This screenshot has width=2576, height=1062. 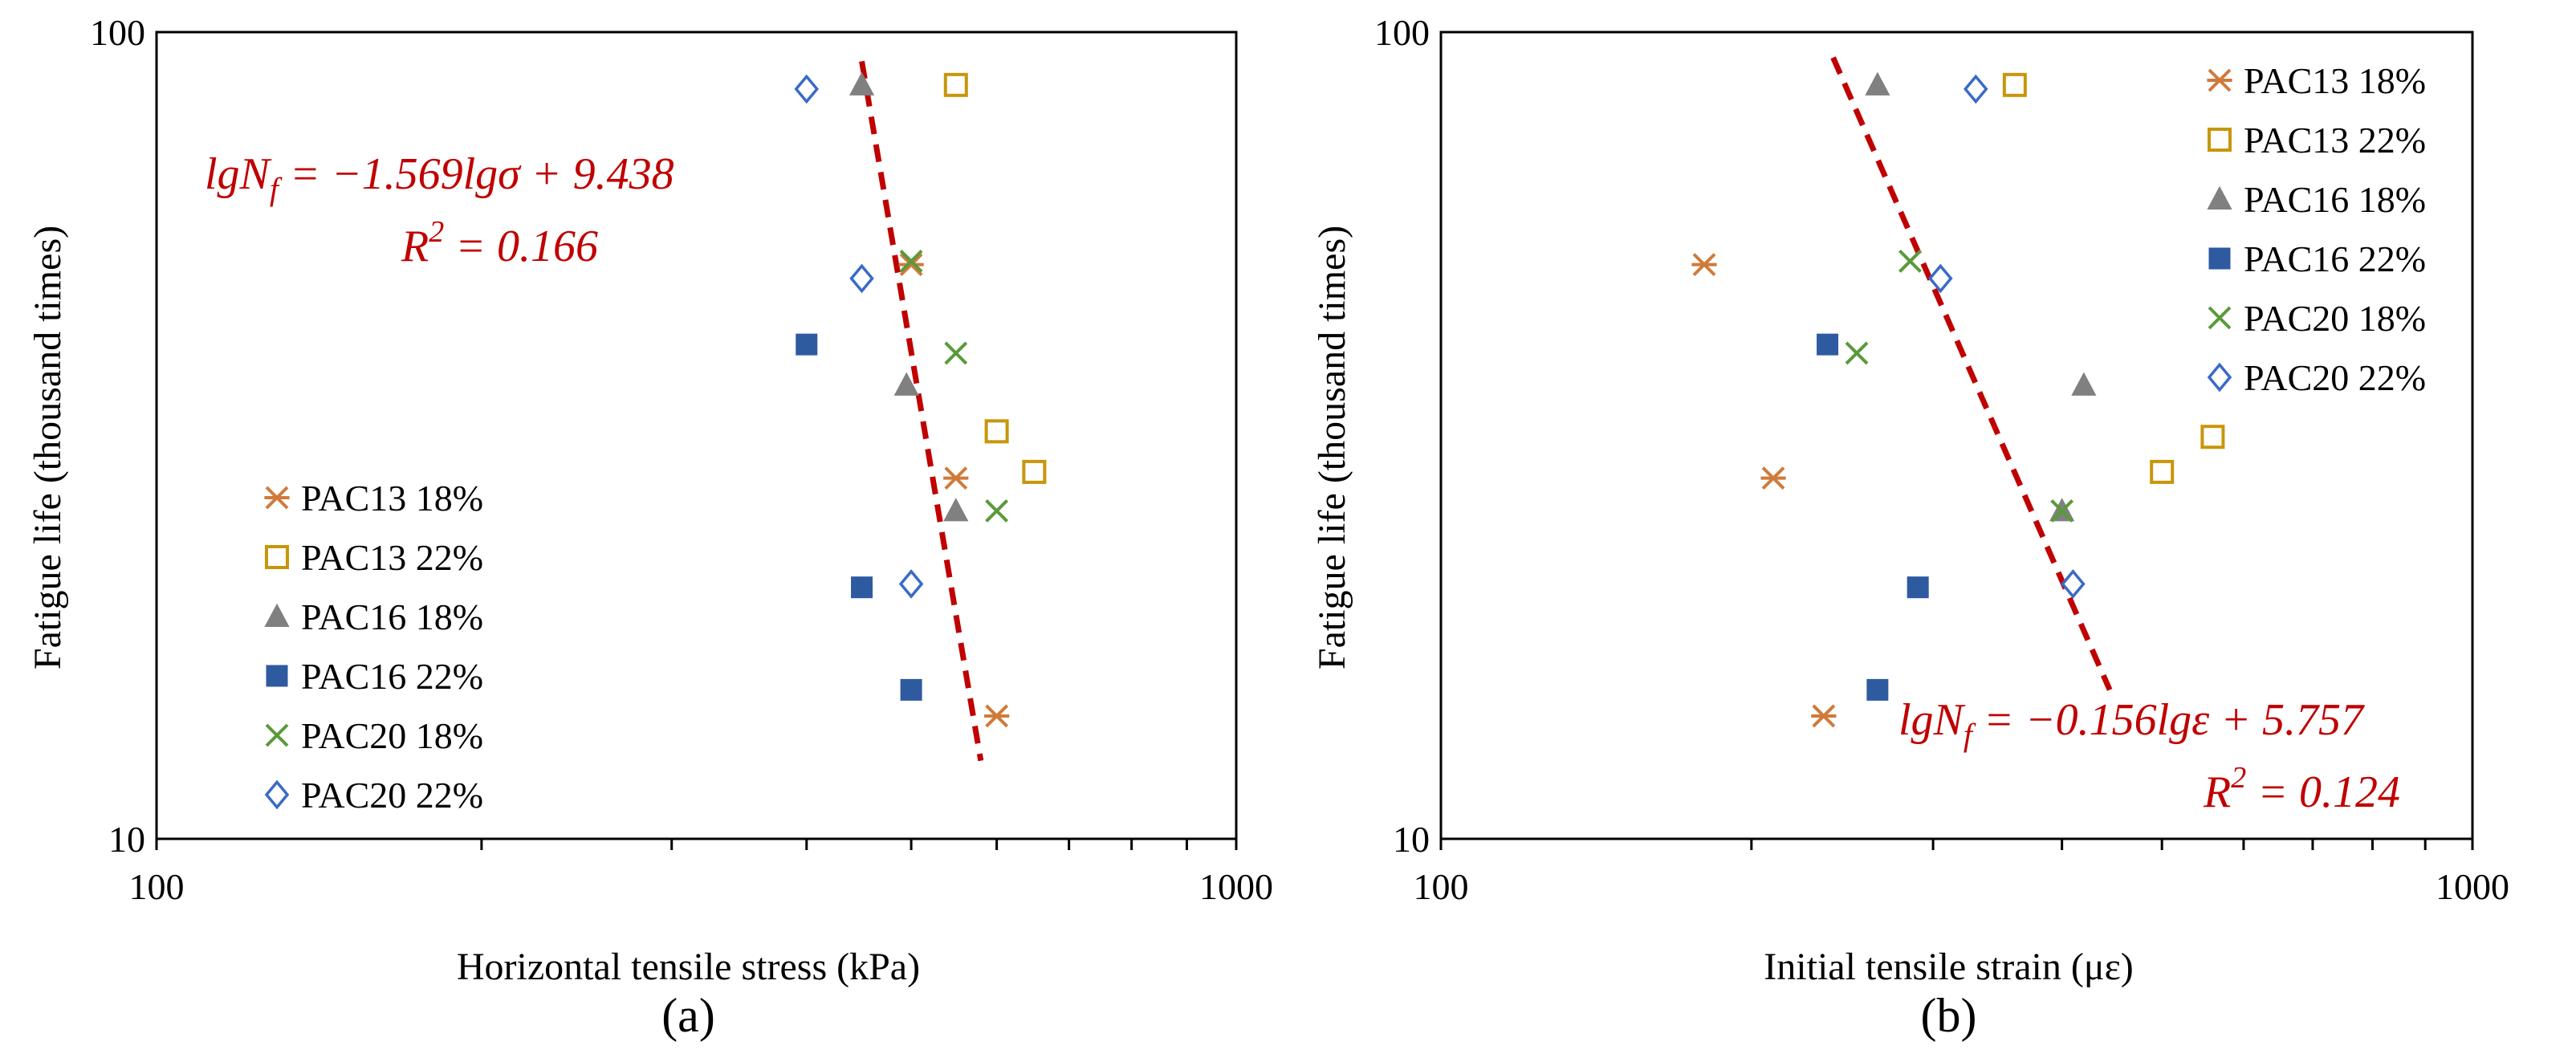 What do you see at coordinates (2301, 789) in the screenshot?
I see `equation-line-2: R2 = 0.124` at bounding box center [2301, 789].